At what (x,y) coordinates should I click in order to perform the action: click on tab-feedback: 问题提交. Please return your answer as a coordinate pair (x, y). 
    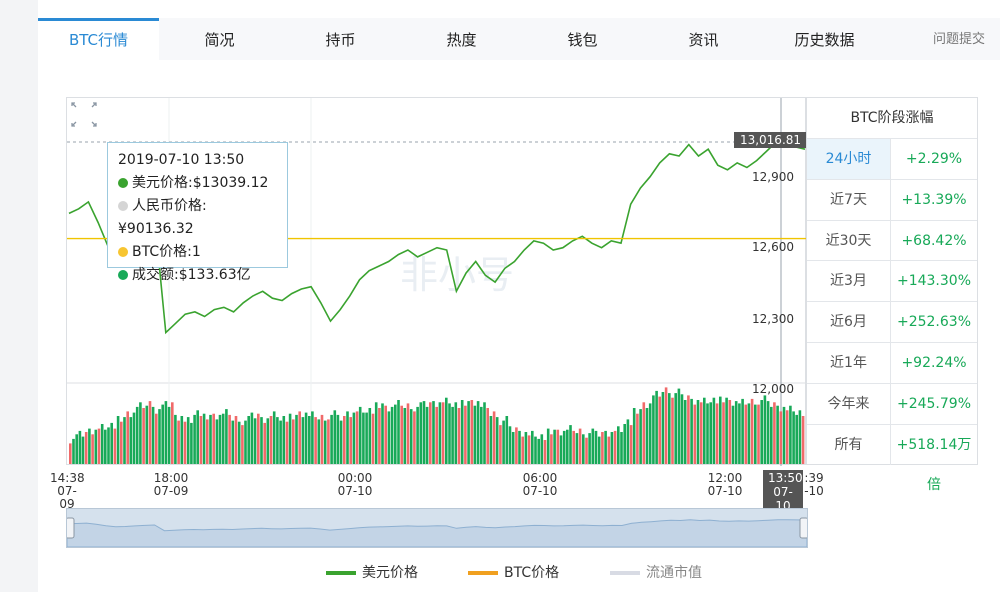
    Looking at the image, I should click on (958, 39).